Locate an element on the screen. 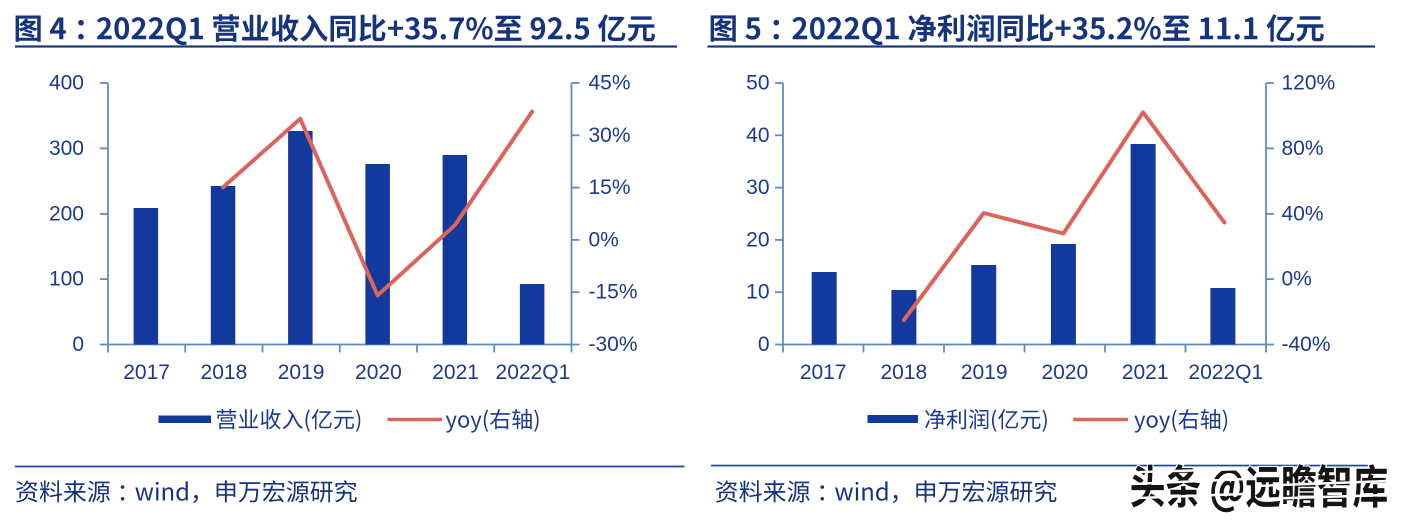 This screenshot has height=528, width=1405. svg-text: 200 is located at coordinates (66, 213).